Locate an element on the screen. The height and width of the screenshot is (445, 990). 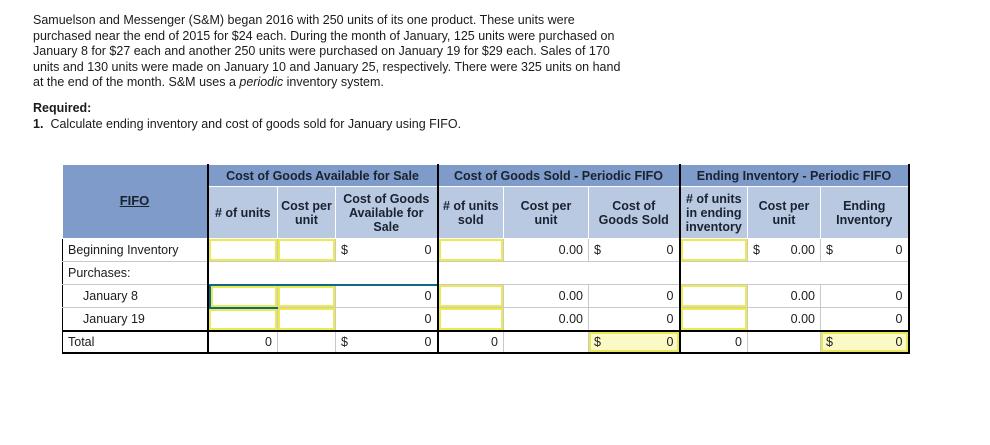
cell-total-units-ending: 0 is located at coordinates (713, 341).